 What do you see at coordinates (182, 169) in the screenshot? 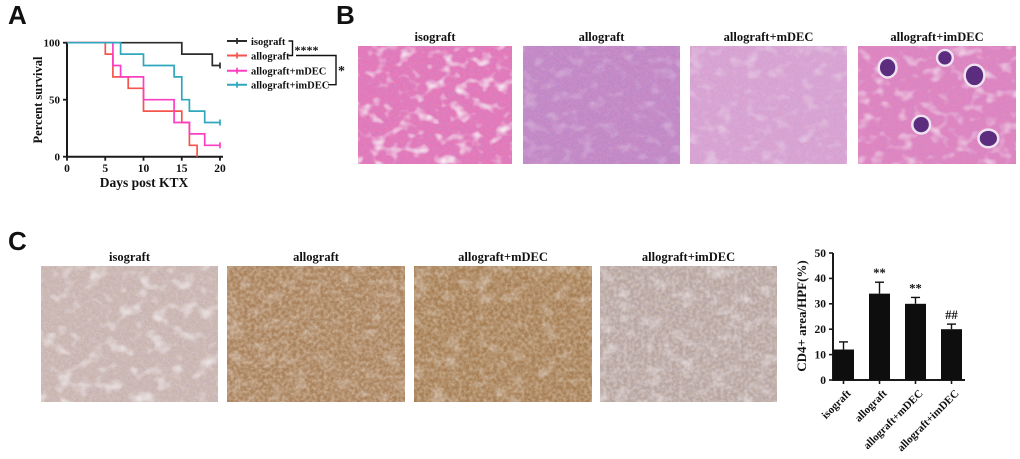
I see `x-tick-label: 15` at bounding box center [182, 169].